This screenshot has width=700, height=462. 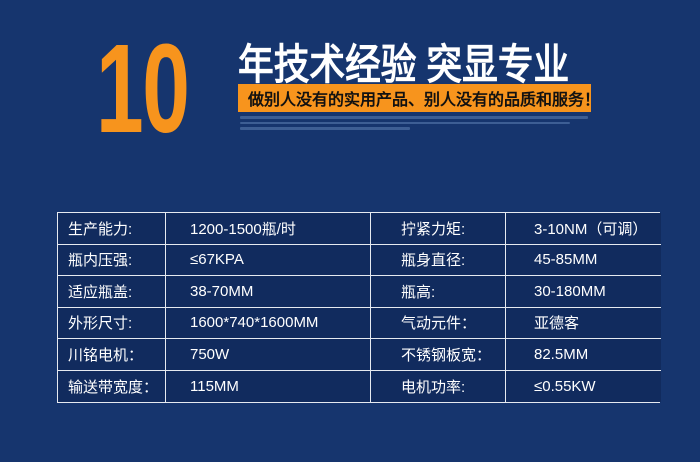 What do you see at coordinates (583, 292) in the screenshot?
I see `spec-value: 30-180MM` at bounding box center [583, 292].